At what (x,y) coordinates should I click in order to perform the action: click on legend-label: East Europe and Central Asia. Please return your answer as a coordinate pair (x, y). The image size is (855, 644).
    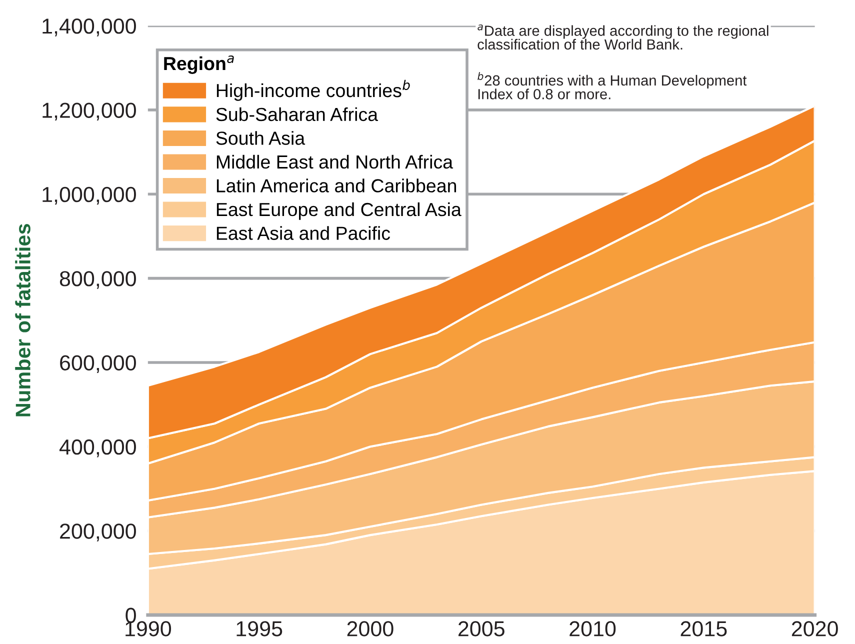
    Looking at the image, I should click on (339, 211).